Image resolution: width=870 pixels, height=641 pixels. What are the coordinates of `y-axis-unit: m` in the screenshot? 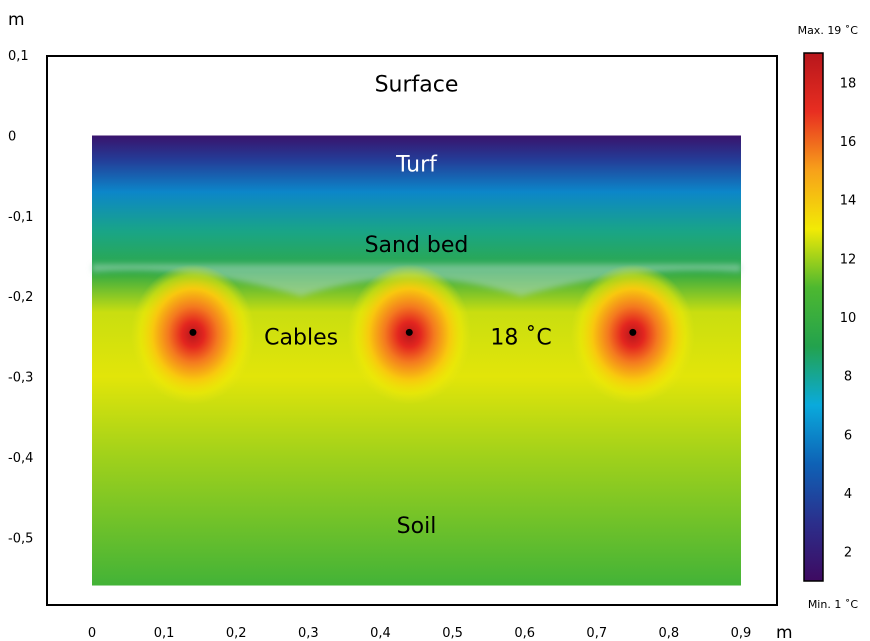 It's located at (16, 20).